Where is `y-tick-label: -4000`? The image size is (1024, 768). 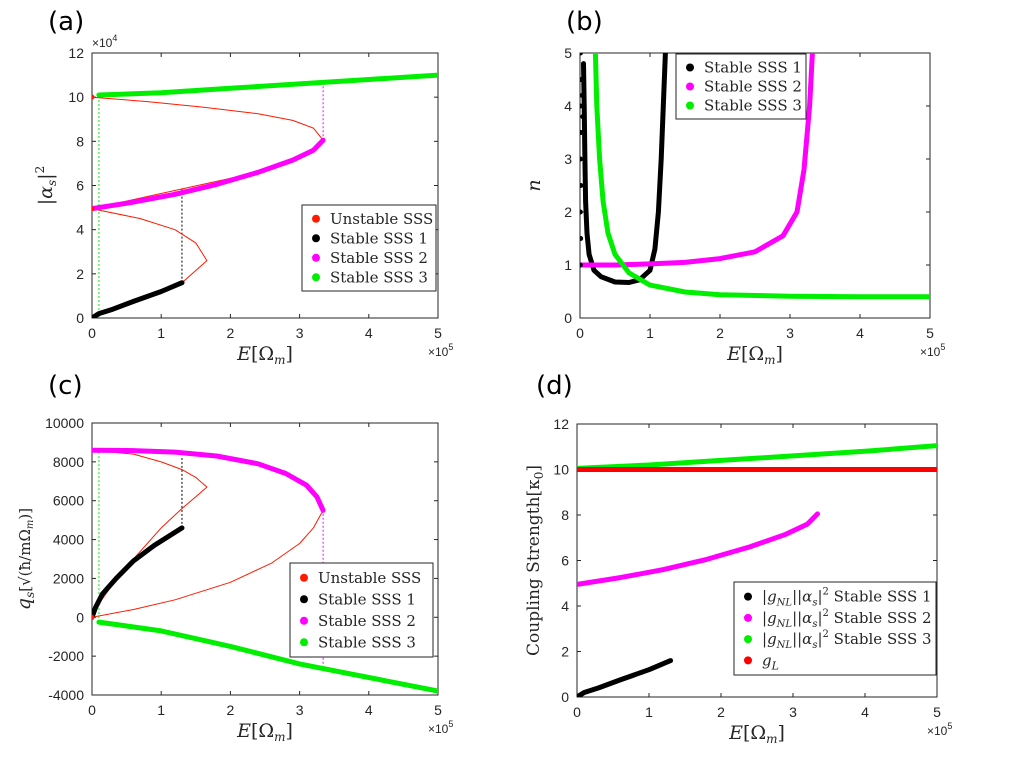
y-tick-label: -4000 is located at coordinates (66, 695).